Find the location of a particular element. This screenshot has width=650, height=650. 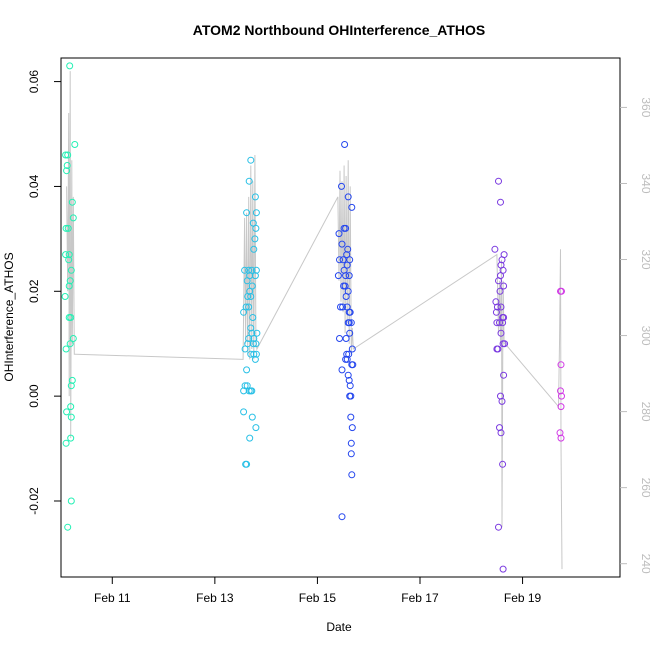

x-axis-label: Date is located at coordinates (339, 627).